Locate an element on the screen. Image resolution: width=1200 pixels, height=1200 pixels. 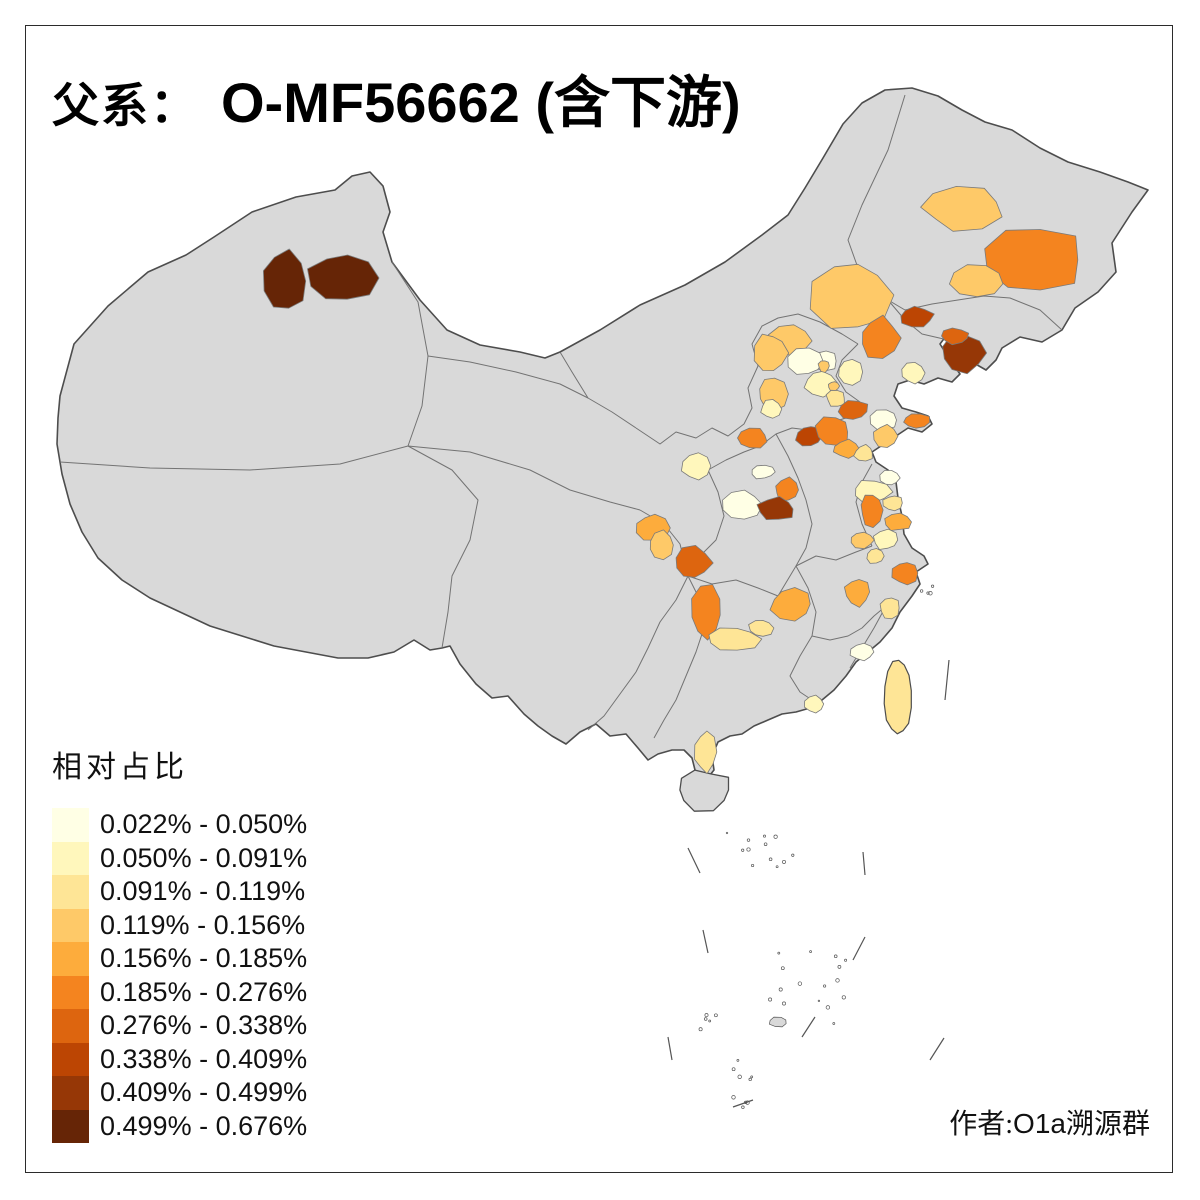
legend-row: 0.276% - 0.338% is located at coordinates (179, 1026).